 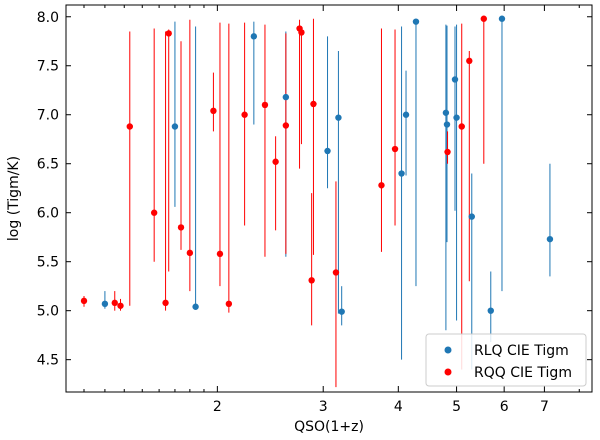 What do you see at coordinates (14, 198) in the screenshot?
I see `y-axis-label: log (Tigm/K)` at bounding box center [14, 198].